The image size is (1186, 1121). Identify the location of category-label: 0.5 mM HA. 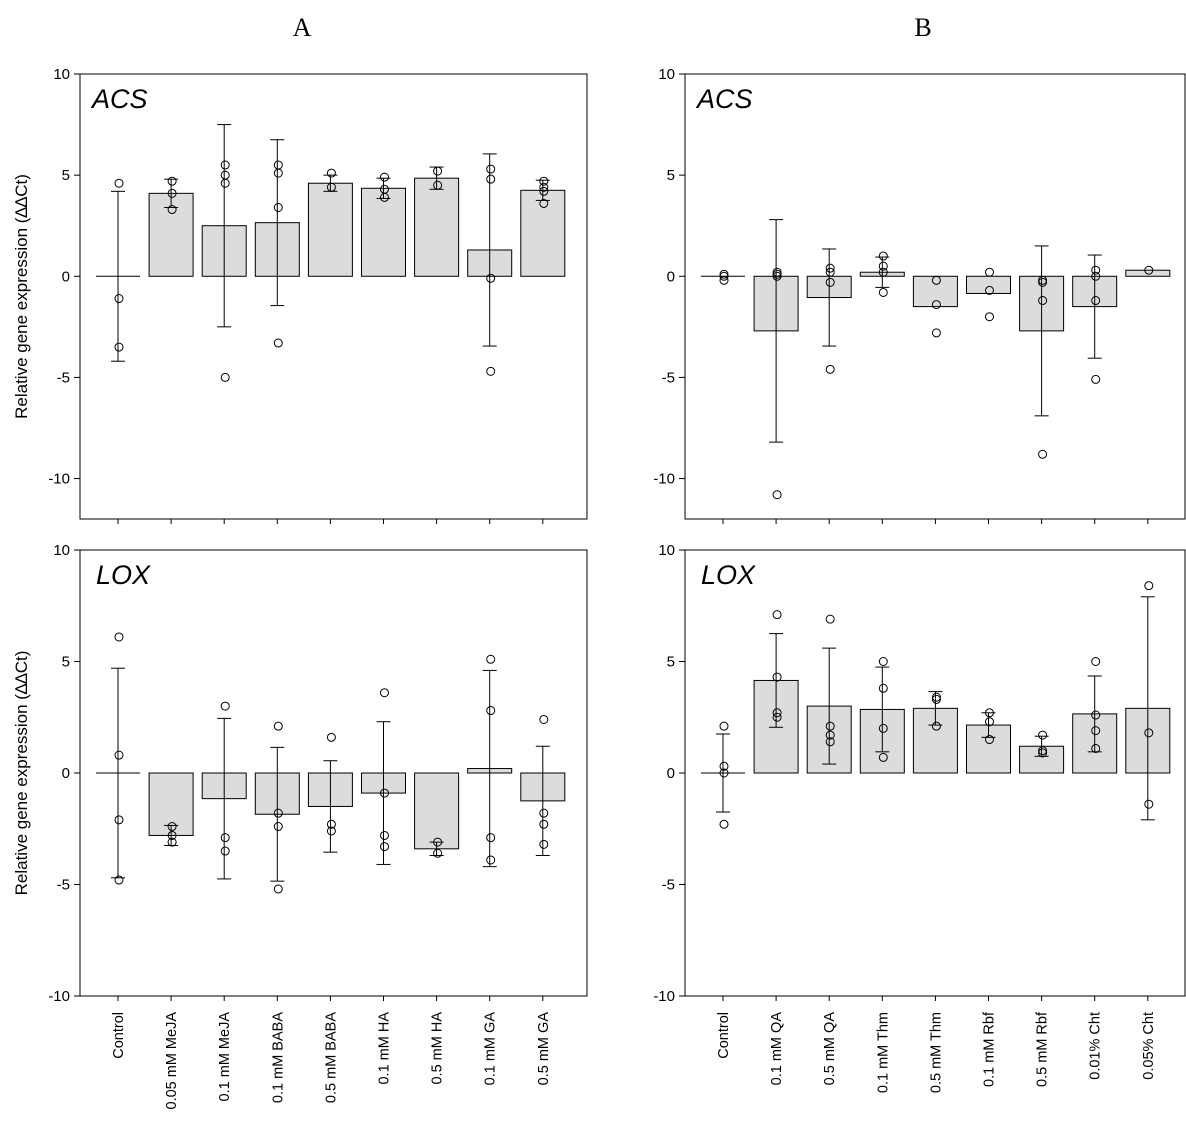
(438, 1048).